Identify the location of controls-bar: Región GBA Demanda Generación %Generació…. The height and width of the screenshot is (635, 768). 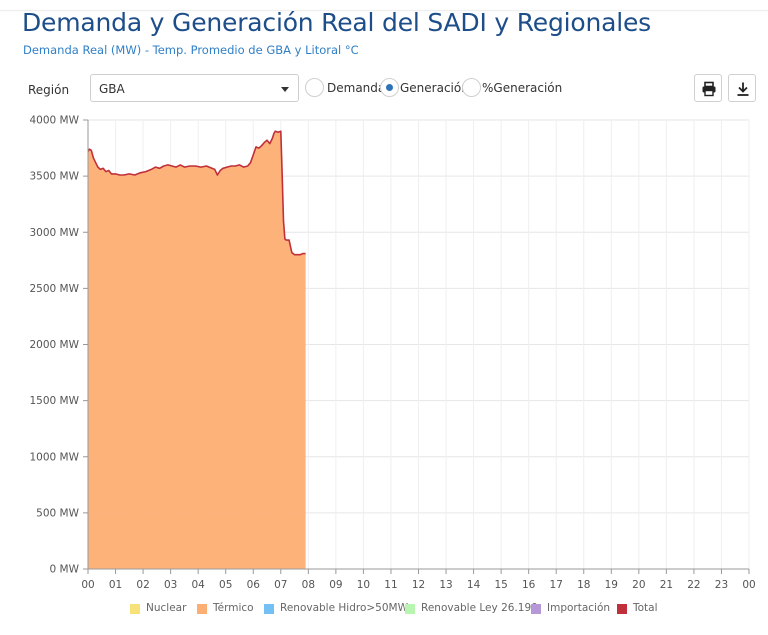
(384, 89).